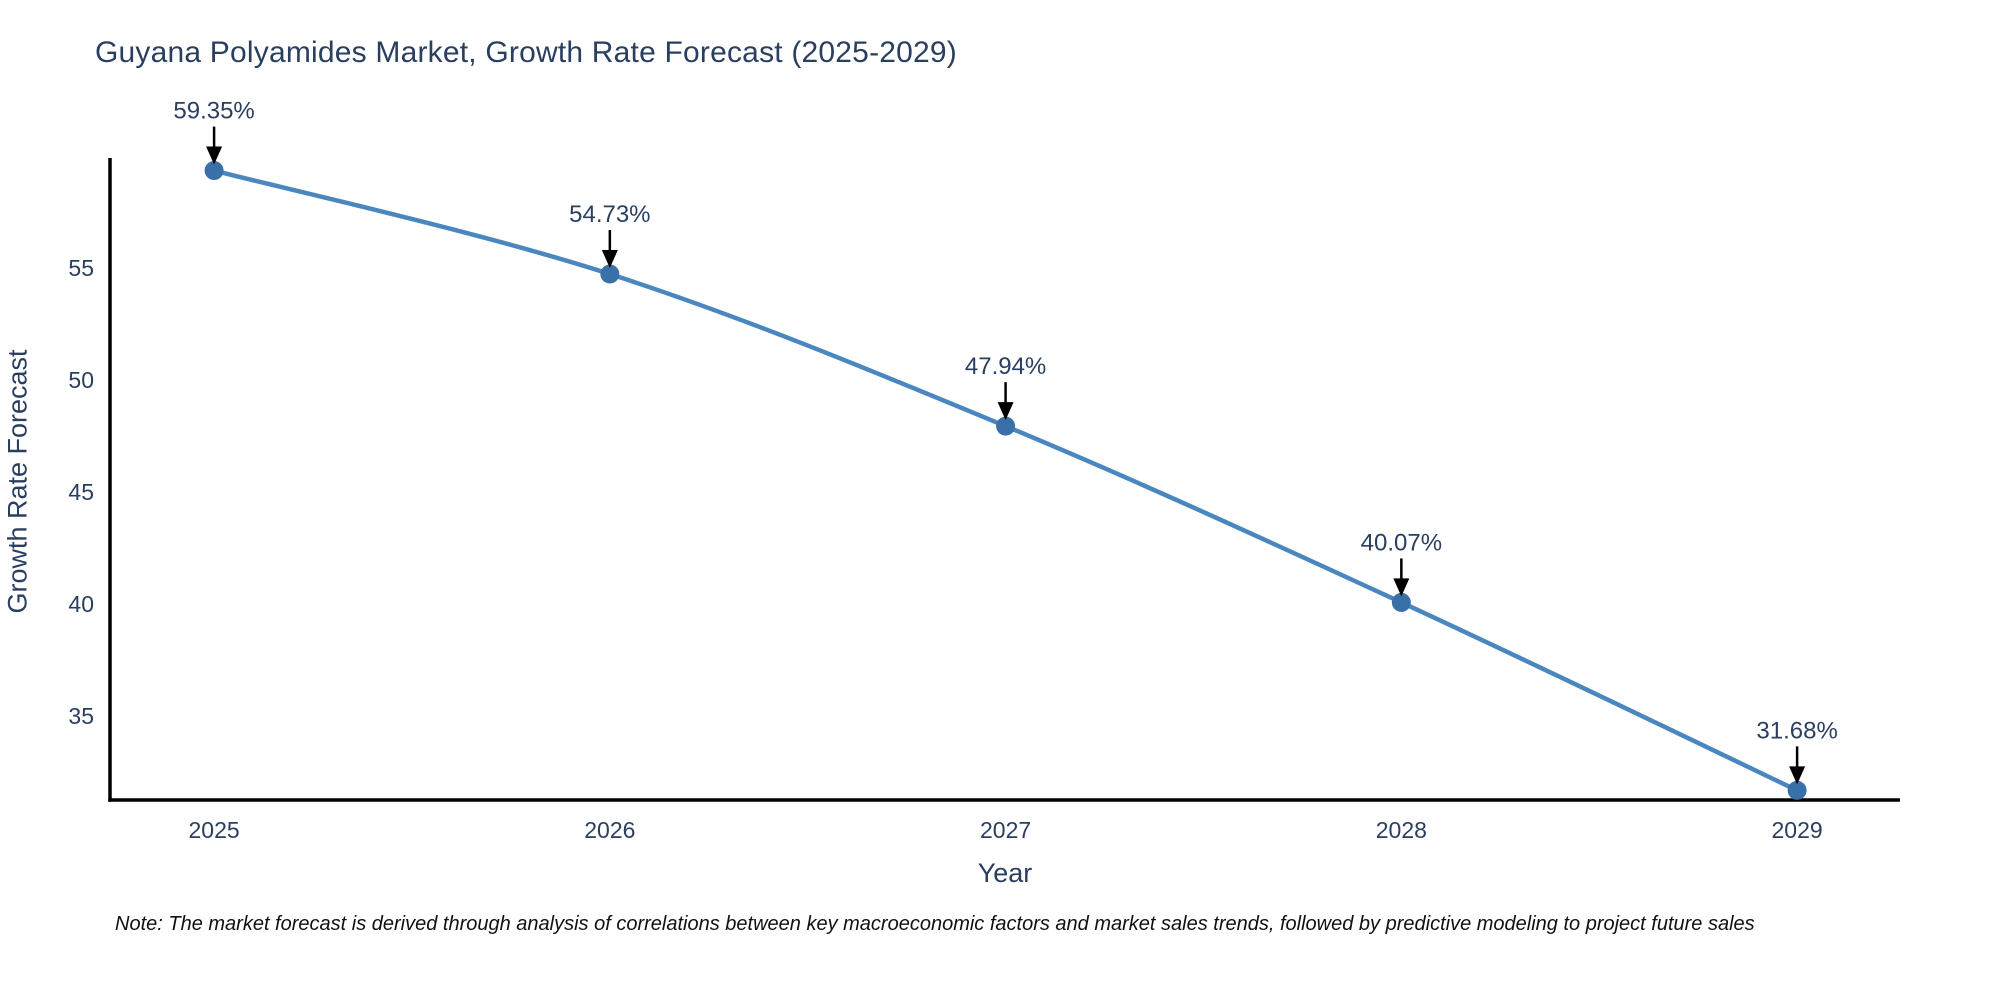 This screenshot has width=2000, height=1000. Describe the element at coordinates (81, 380) in the screenshot. I see `y-tick-label-50: 50` at that location.